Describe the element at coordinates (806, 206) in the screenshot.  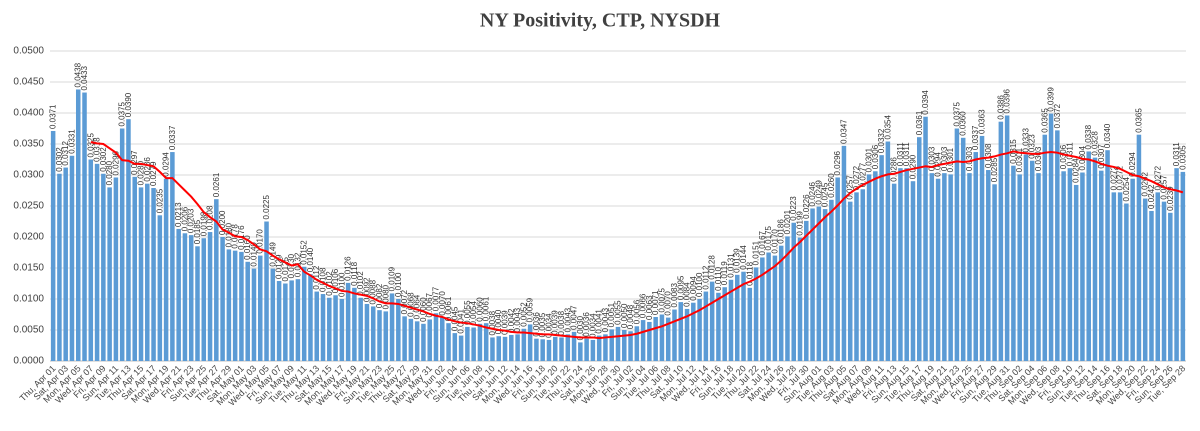
I see `value-label: 0.0226` at that location.